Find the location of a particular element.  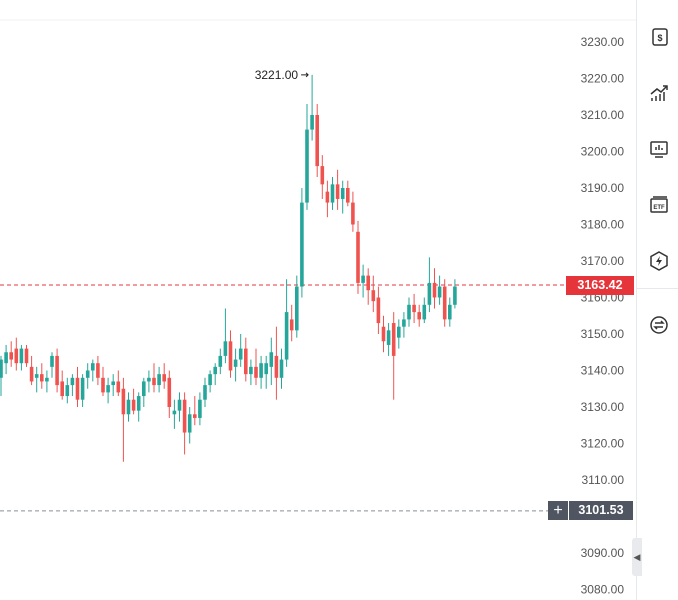

svg-text: ETF is located at coordinates (659, 208).